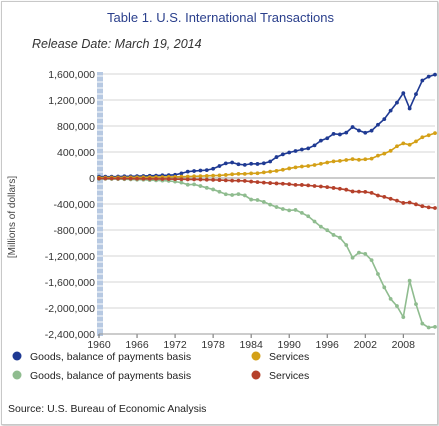  I want to click on x-tick-label: 1990, so click(290, 345).